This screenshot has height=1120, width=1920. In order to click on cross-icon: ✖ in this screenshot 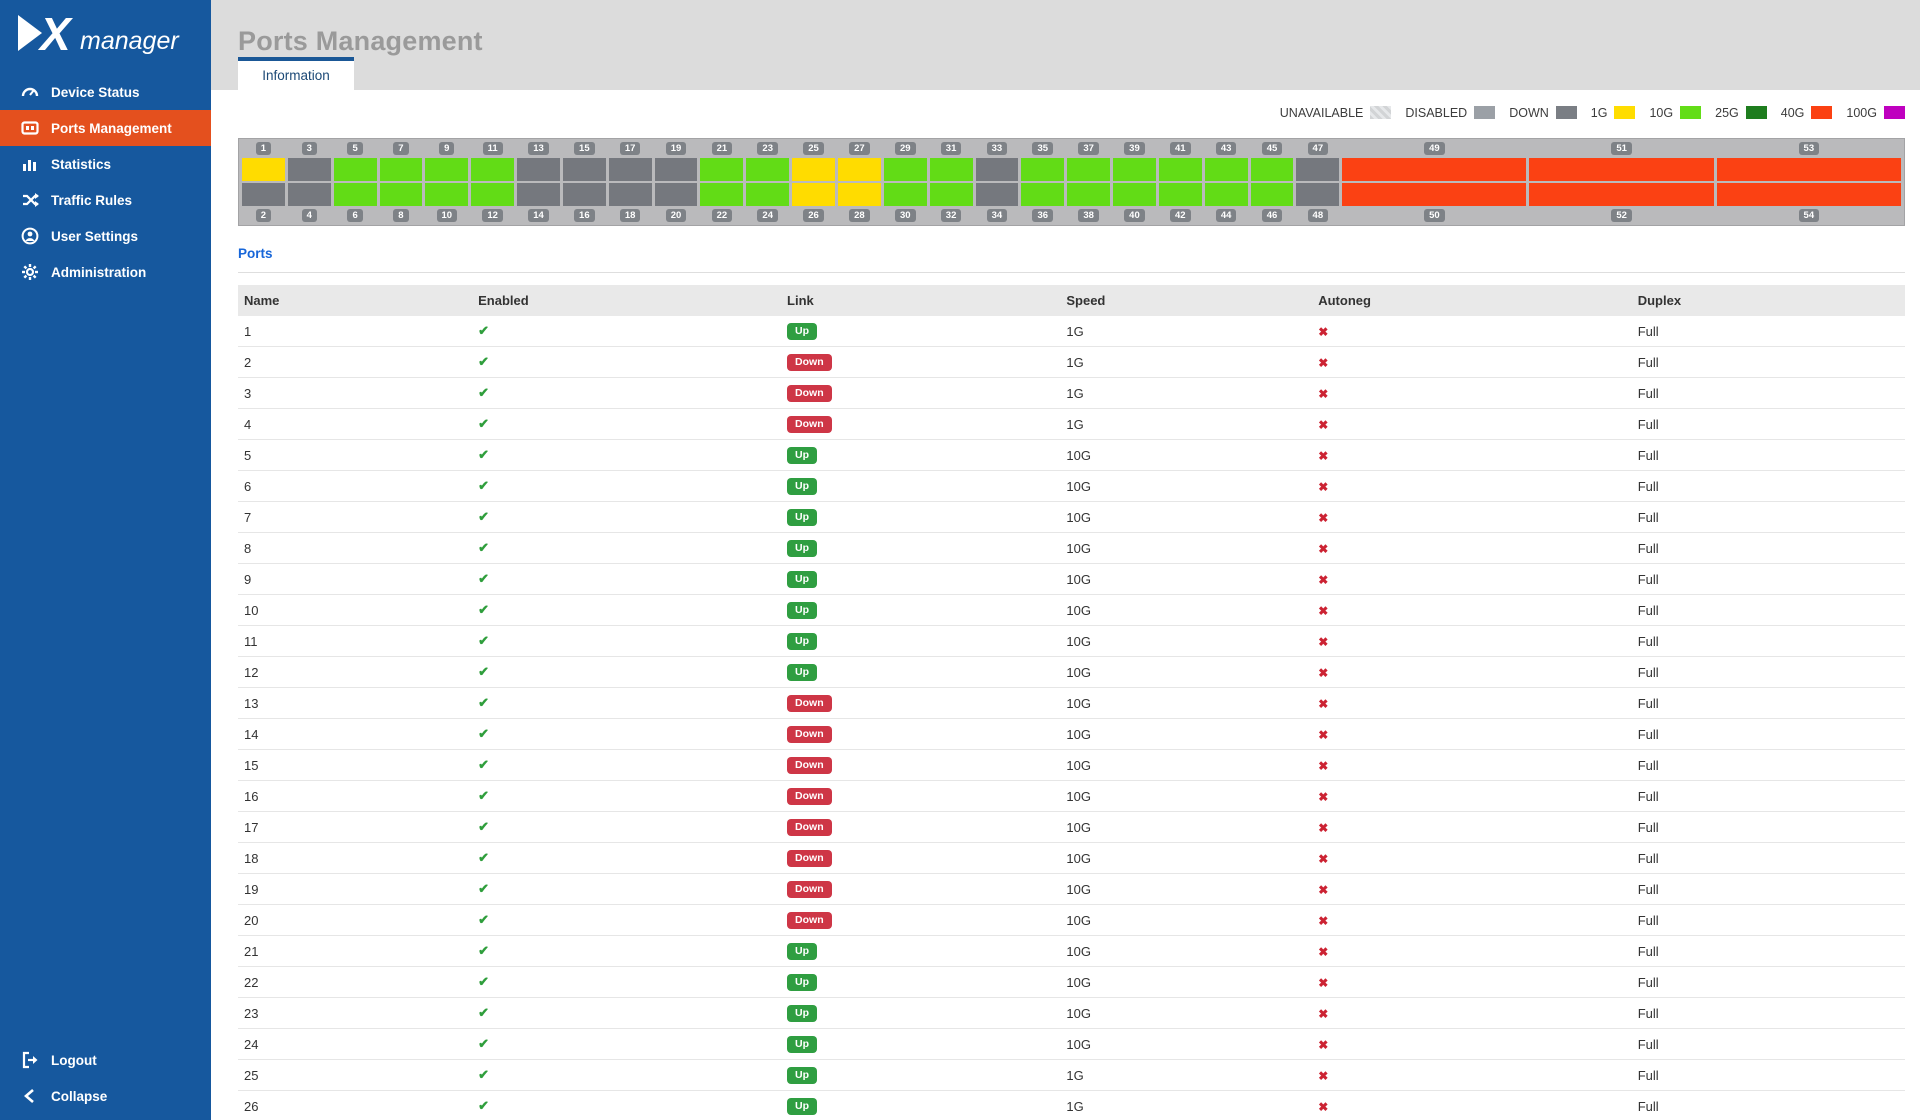, I will do `click(1323, 610)`.